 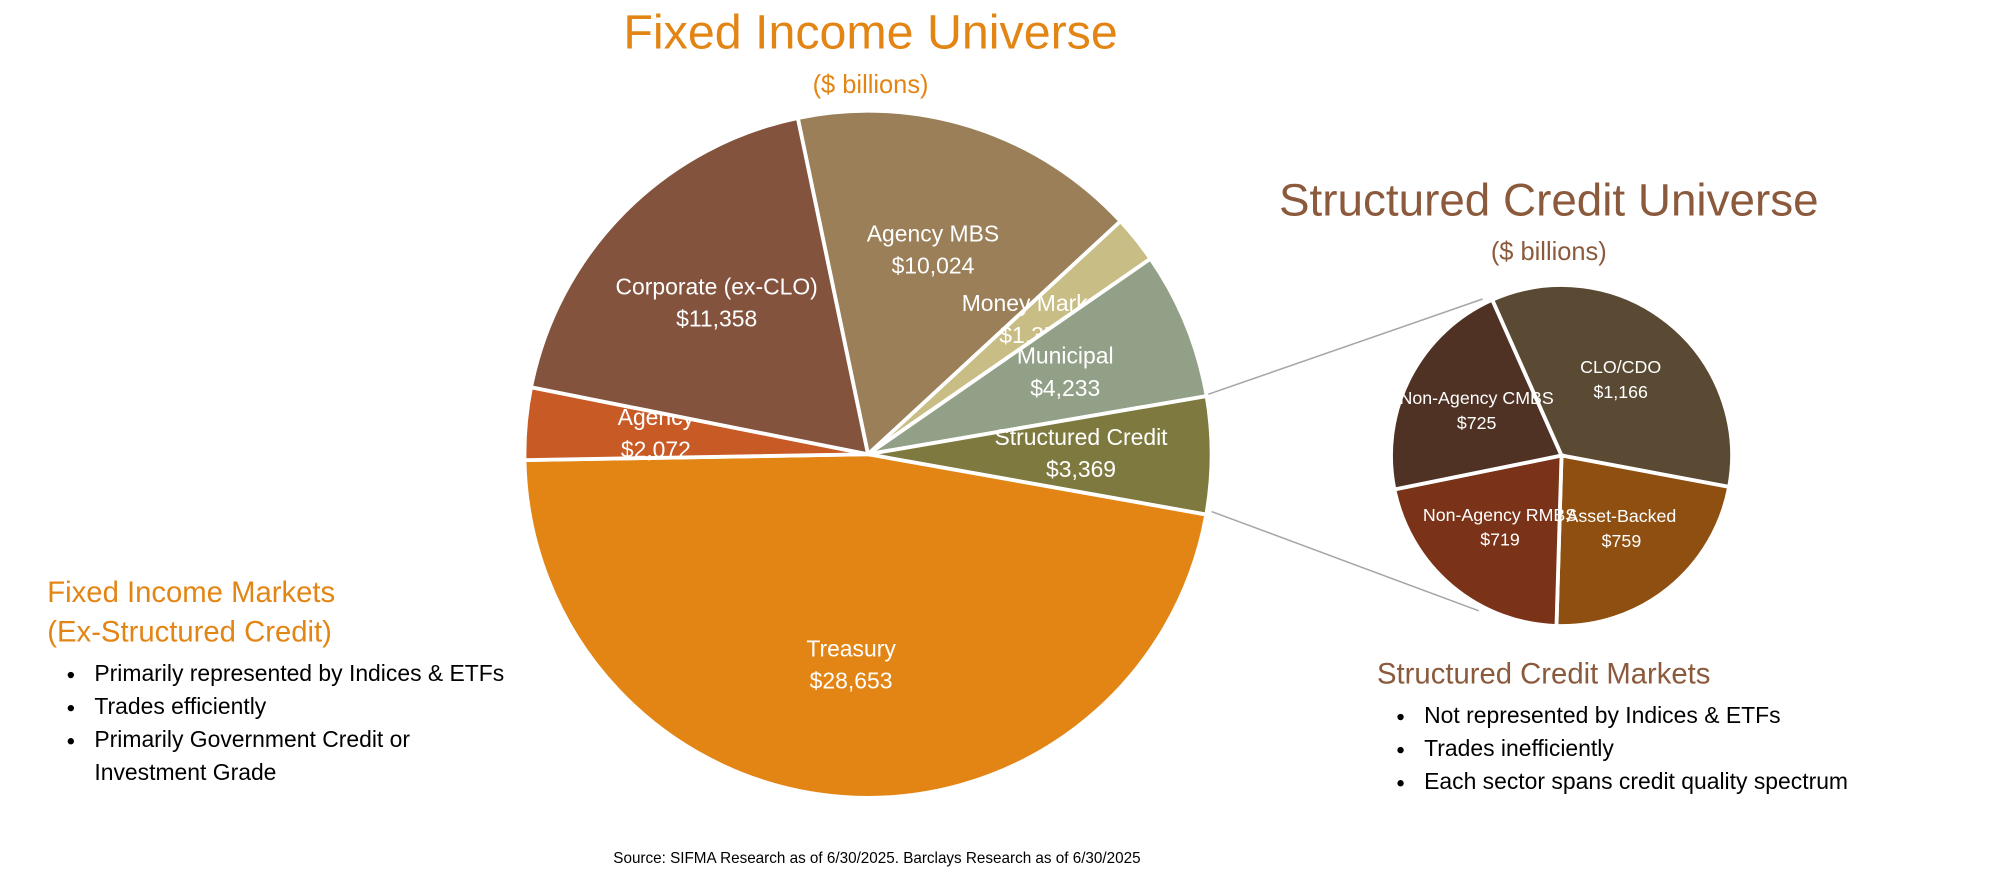 What do you see at coordinates (191, 592) in the screenshot?
I see `note-heading: Fixed Income Markets` at bounding box center [191, 592].